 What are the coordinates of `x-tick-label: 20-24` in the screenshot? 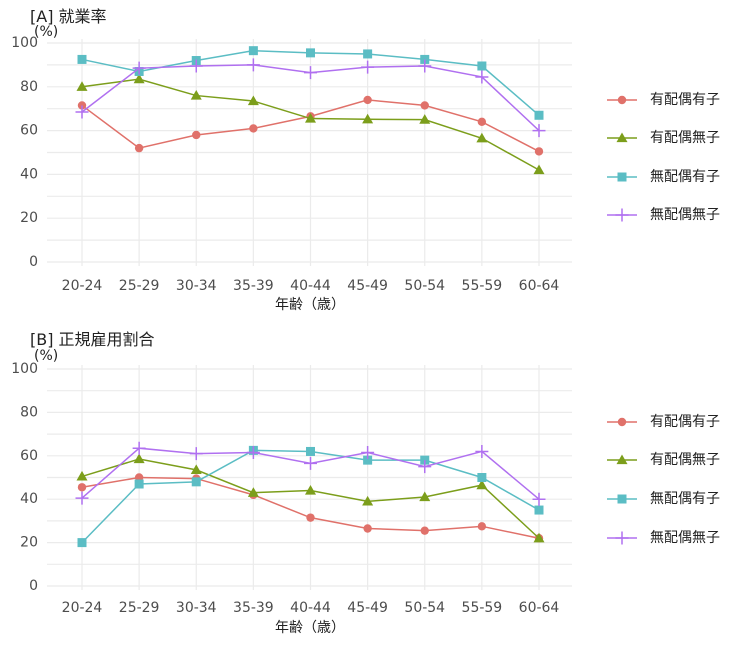 It's located at (82, 286).